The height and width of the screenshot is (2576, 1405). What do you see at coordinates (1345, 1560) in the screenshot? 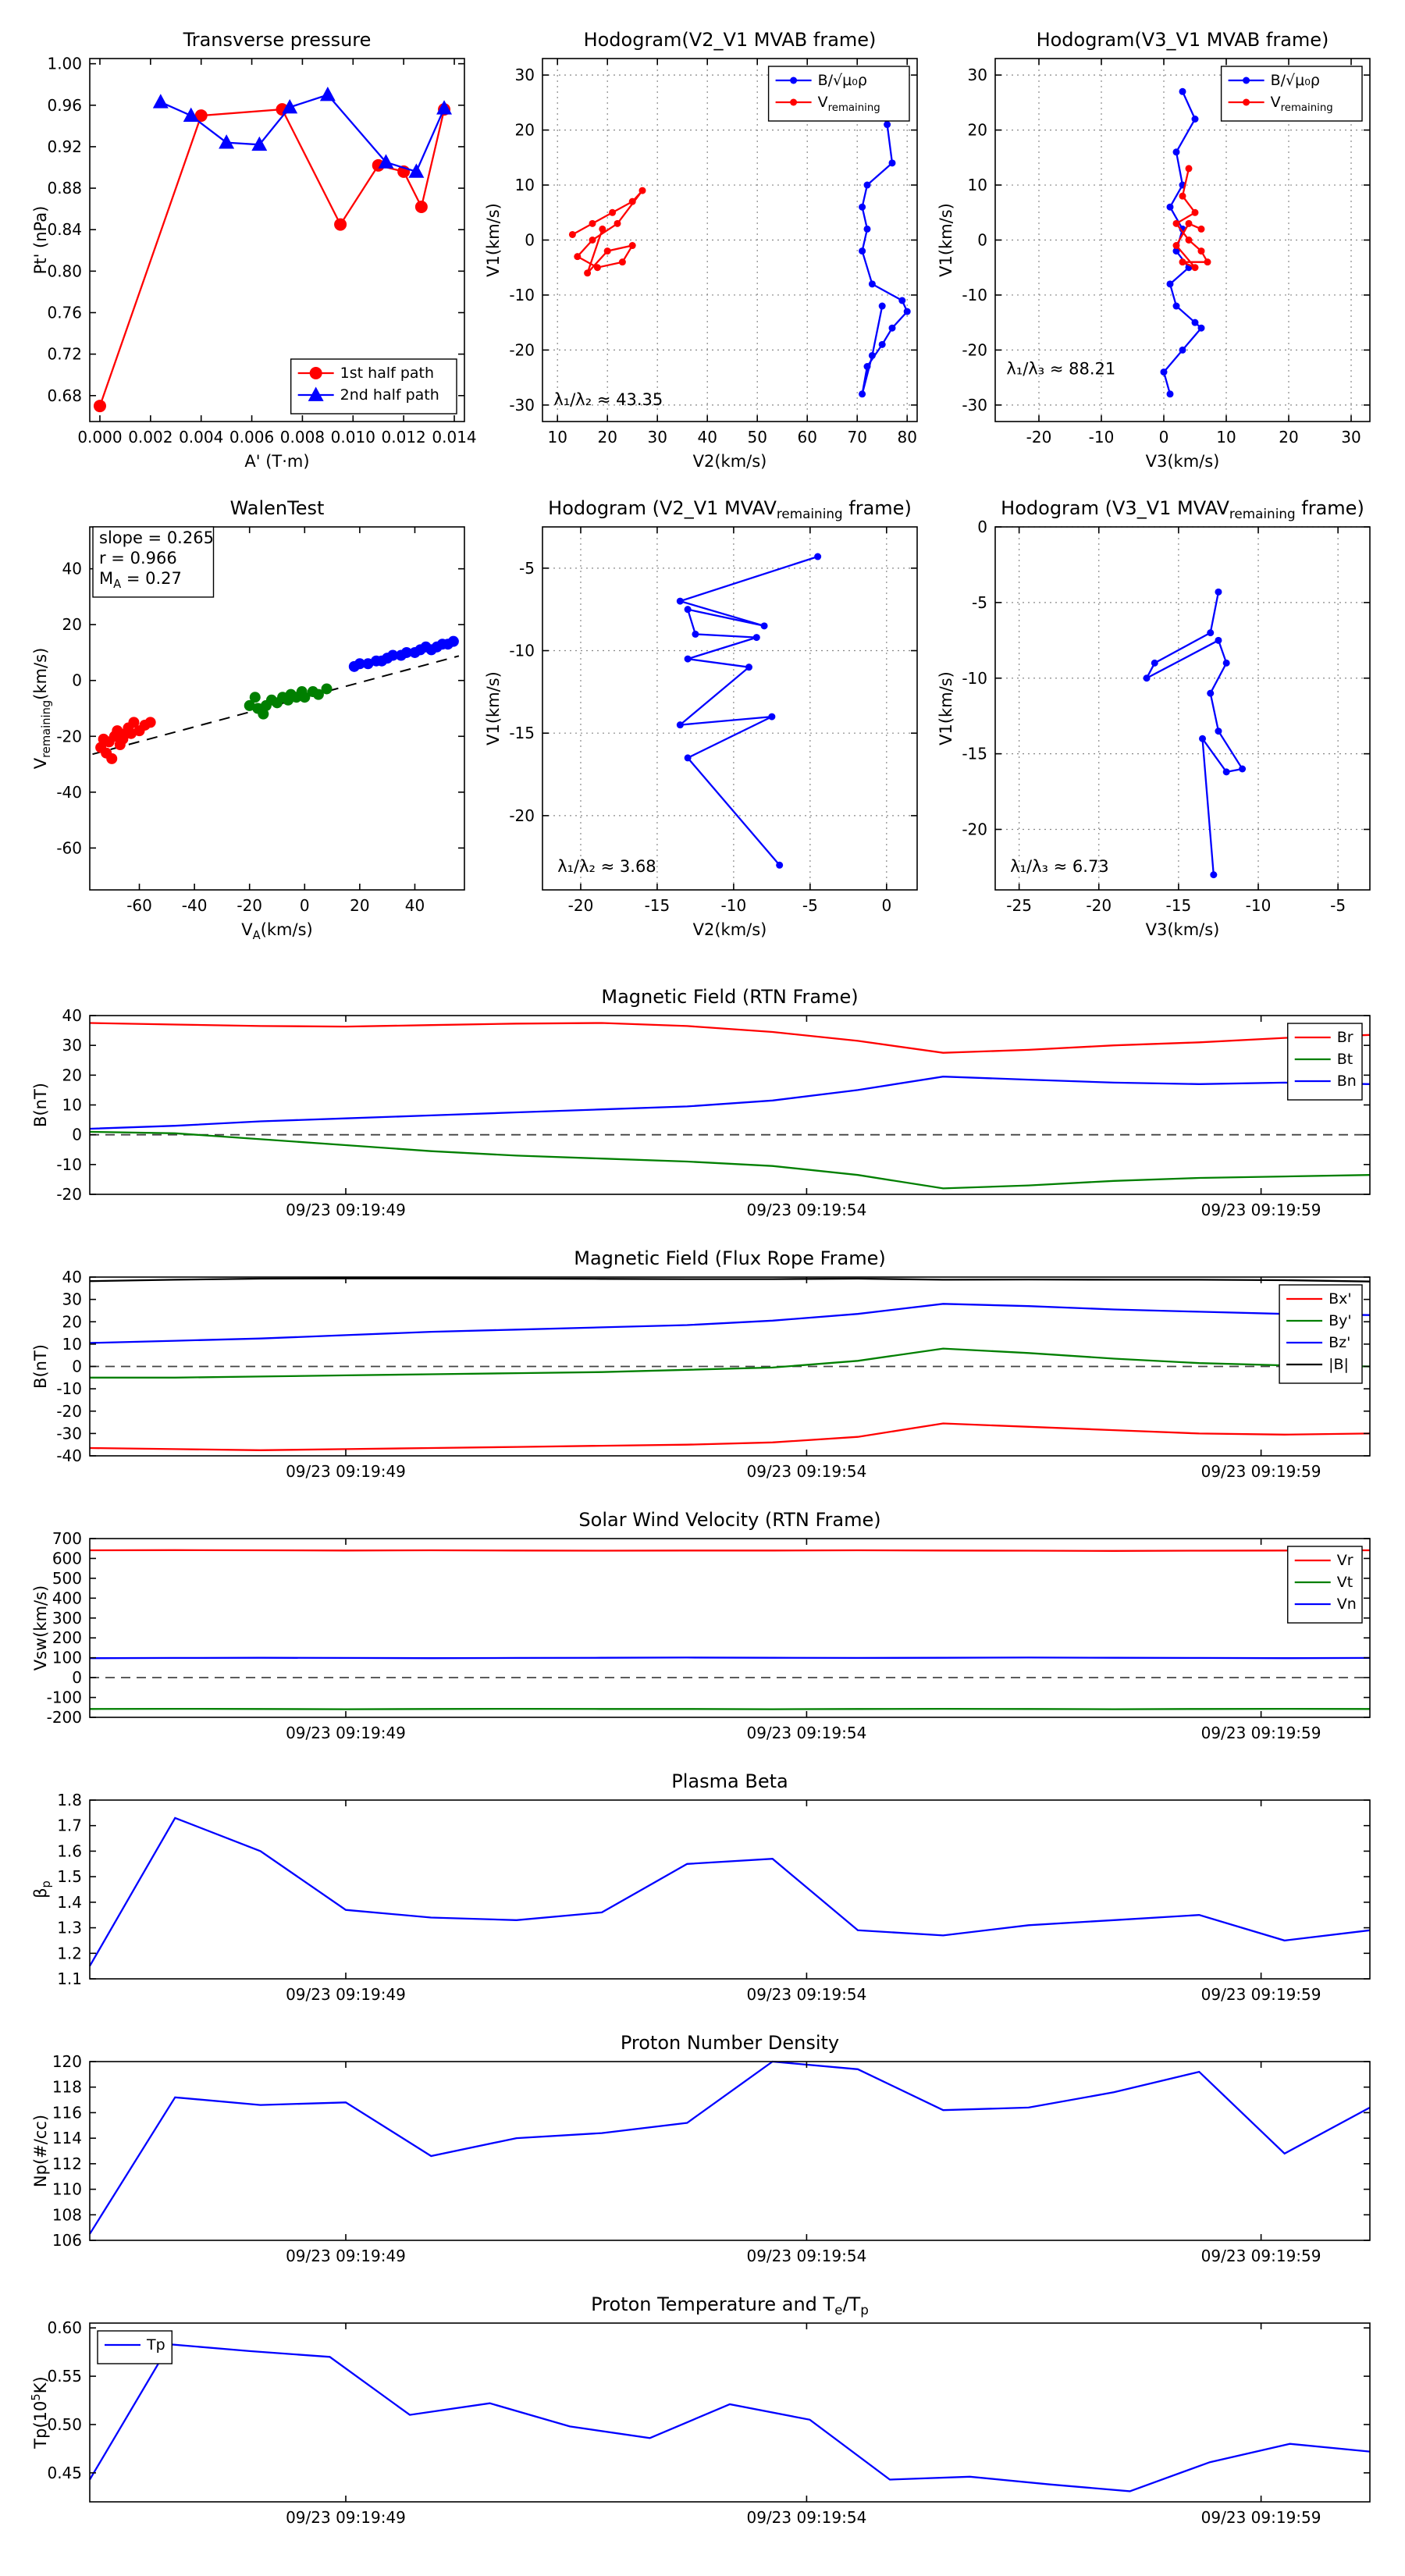
I see `svg-text: Vr` at bounding box center [1345, 1560].